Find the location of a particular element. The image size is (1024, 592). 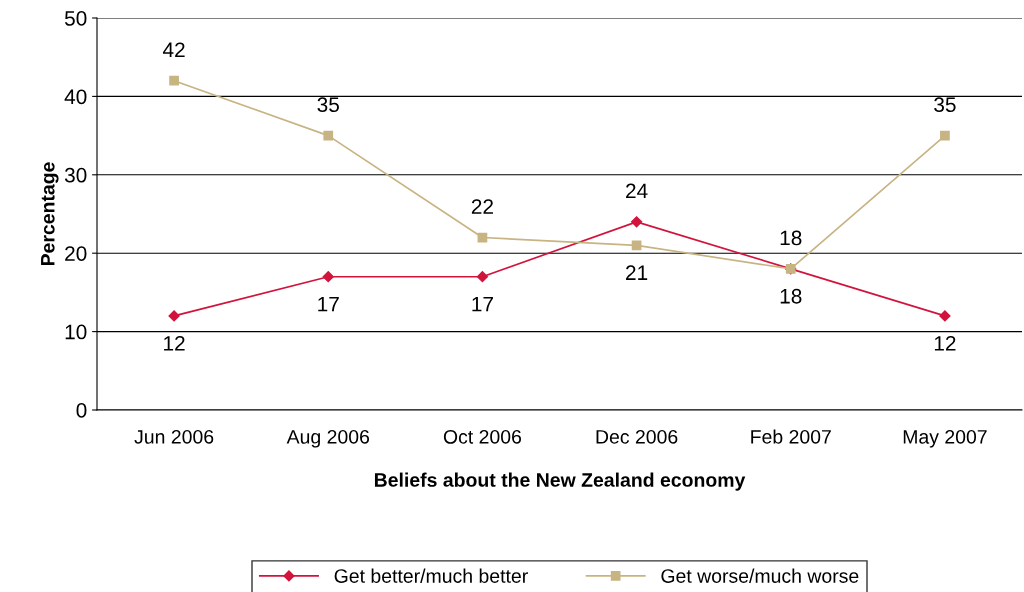

y-tick-label: 0 is located at coordinates (81, 410).